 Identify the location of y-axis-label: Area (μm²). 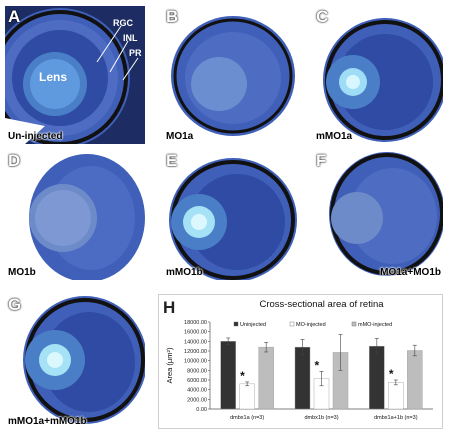
(169, 365).